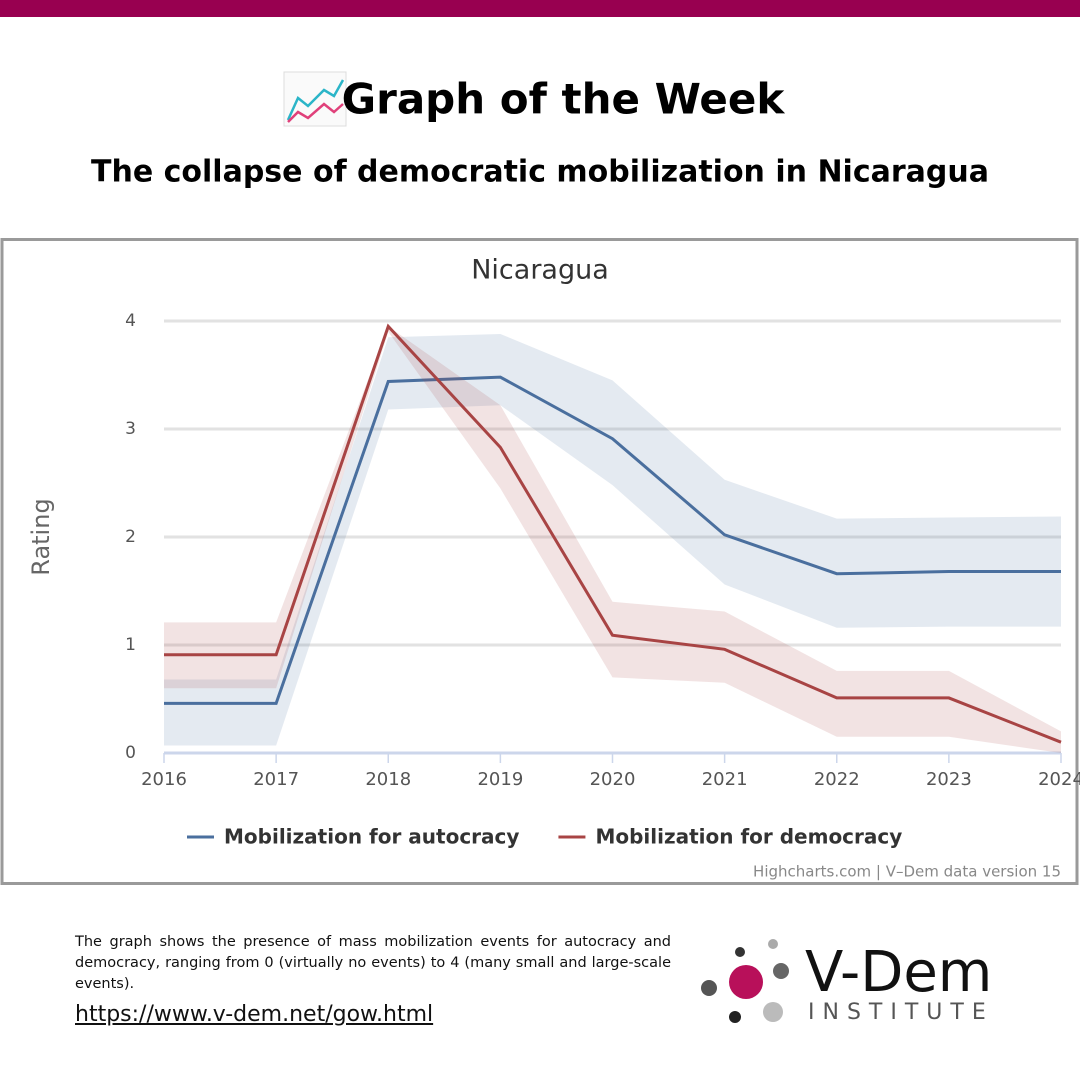  What do you see at coordinates (898, 972) in the screenshot?
I see `logo-name: V-Dem` at bounding box center [898, 972].